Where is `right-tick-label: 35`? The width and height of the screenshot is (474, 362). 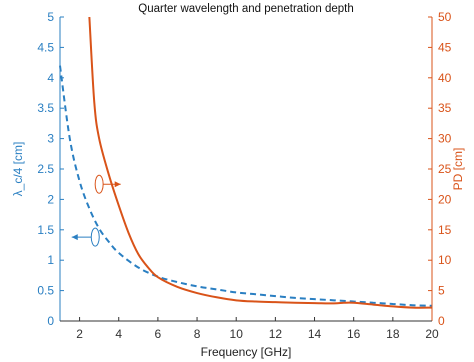
right-tick-label: 35 is located at coordinates (445, 108).